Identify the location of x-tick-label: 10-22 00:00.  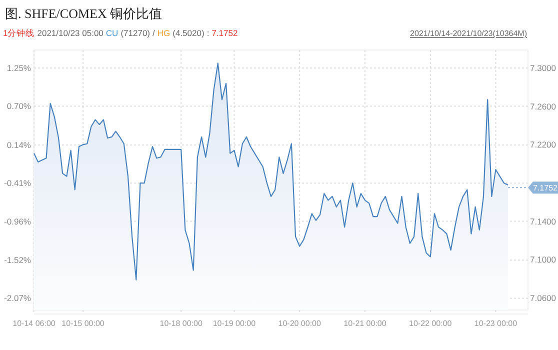
(430, 323).